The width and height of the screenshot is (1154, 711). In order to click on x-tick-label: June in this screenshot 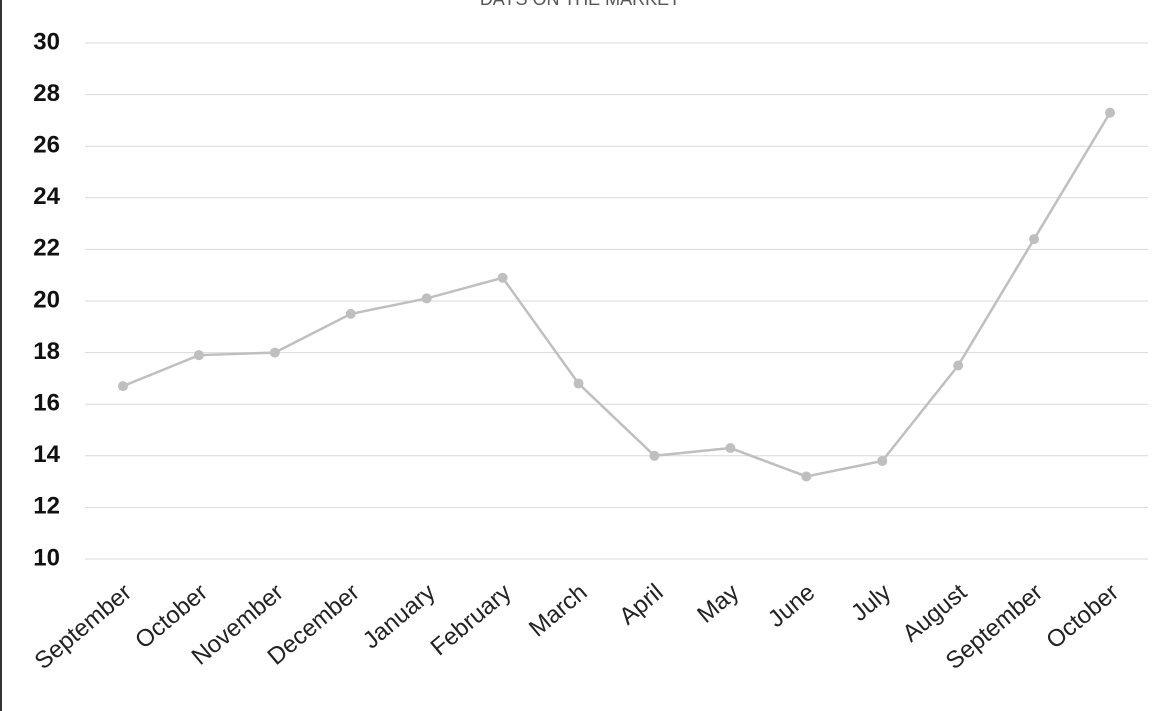, I will do `click(791, 606)`.